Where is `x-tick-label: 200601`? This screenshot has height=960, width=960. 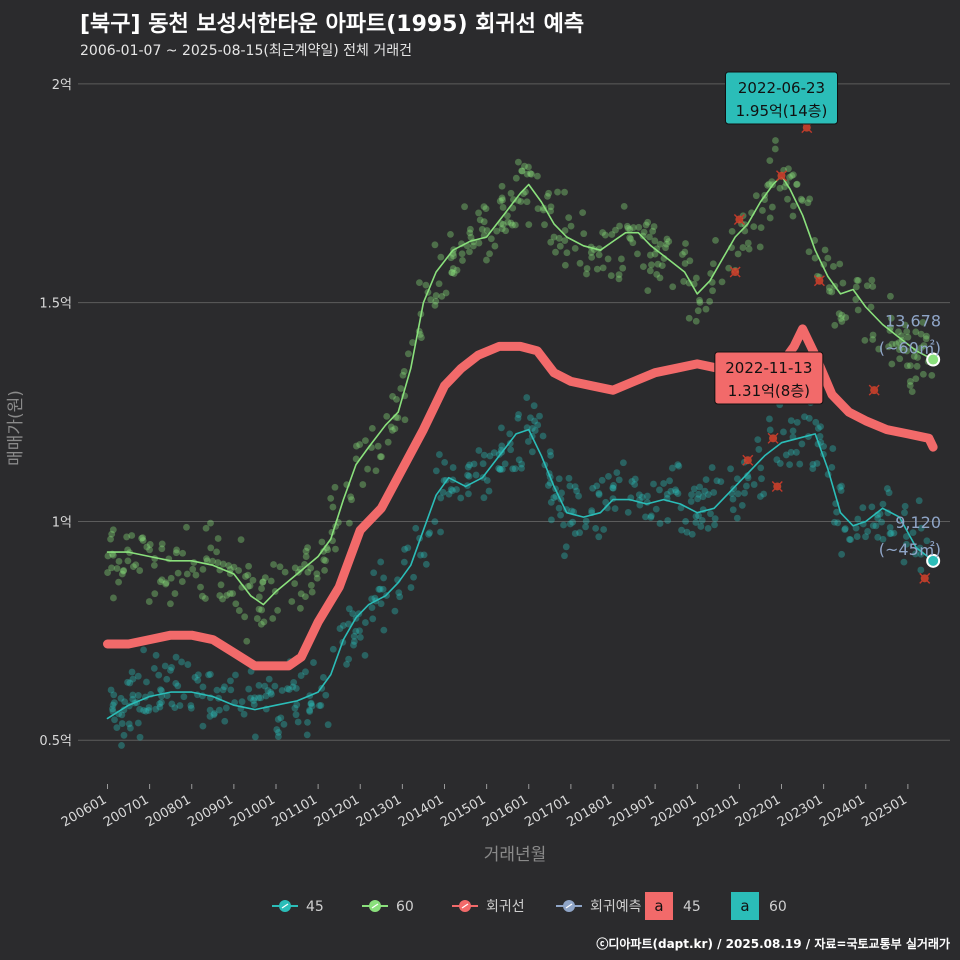 x-tick-label: 200601 is located at coordinates (84, 811).